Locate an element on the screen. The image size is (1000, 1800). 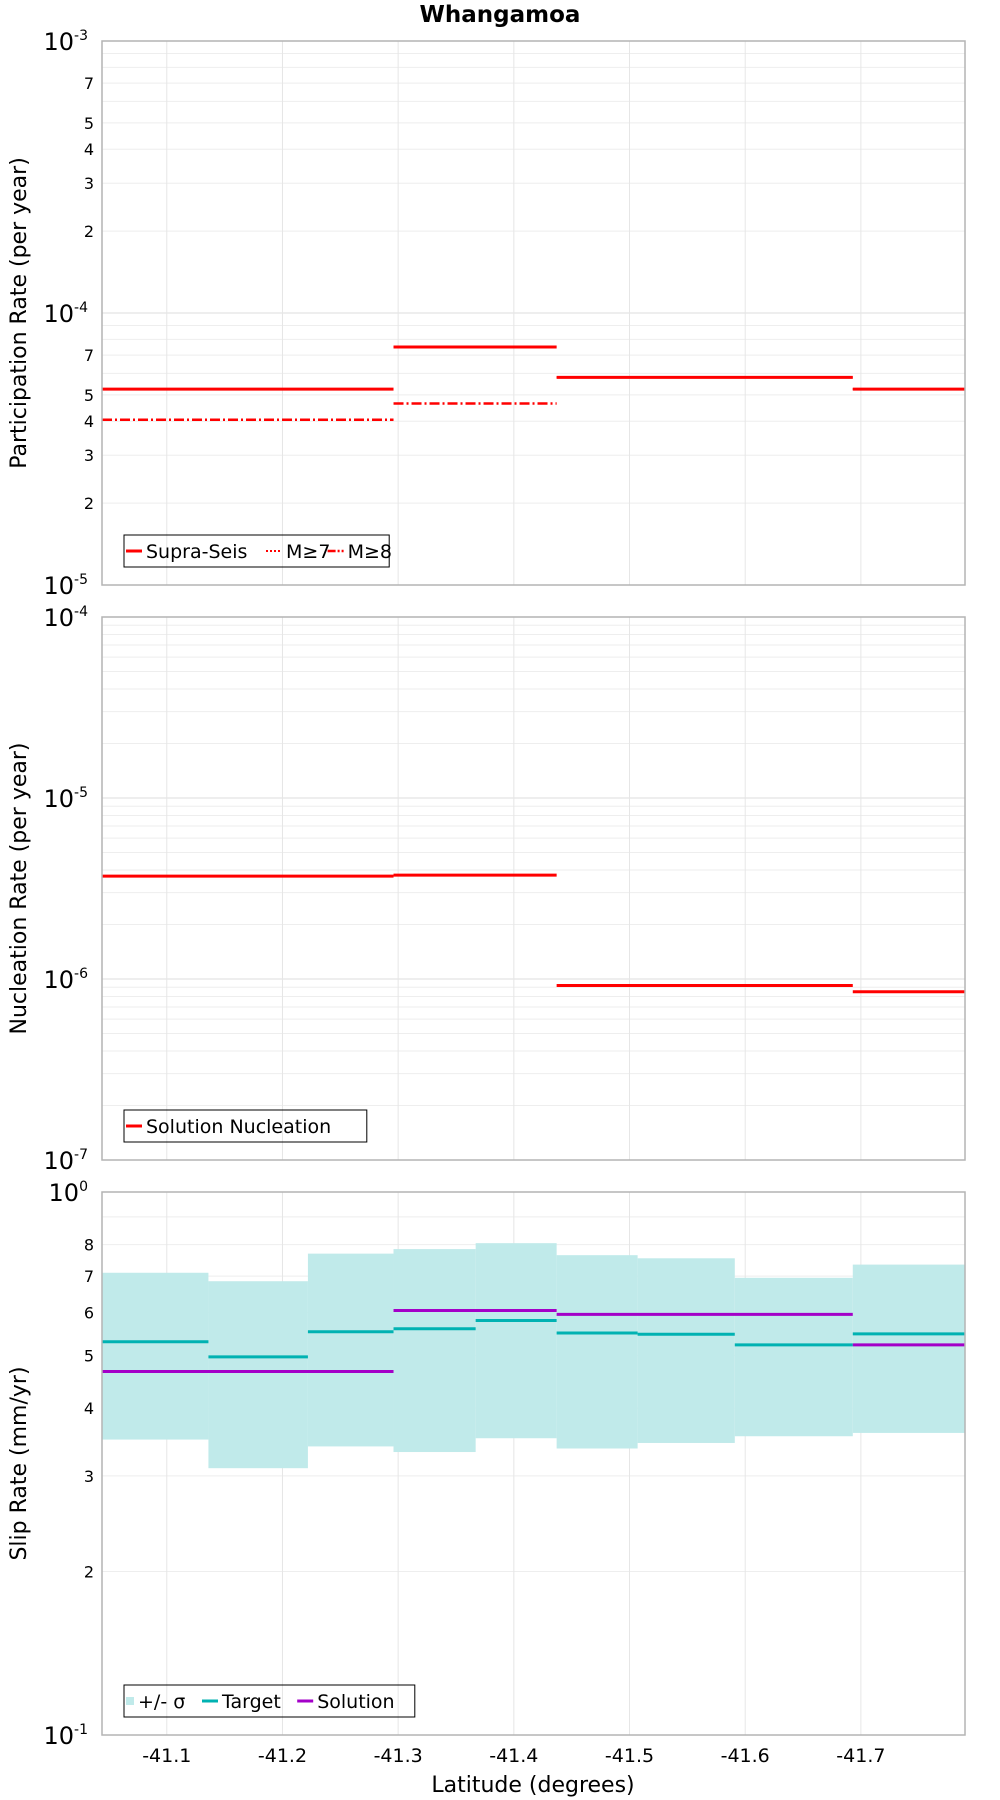
y-tick-minor-label: 6 is located at coordinates (89, 1312).